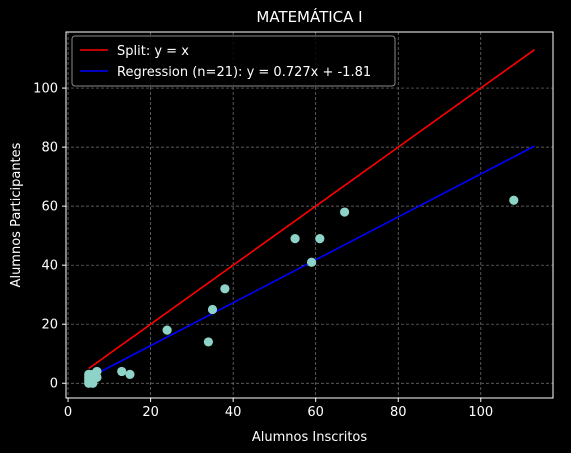 The height and width of the screenshot is (453, 571). Describe the element at coordinates (150, 412) in the screenshot. I see `x-tick-label: 20` at that location.